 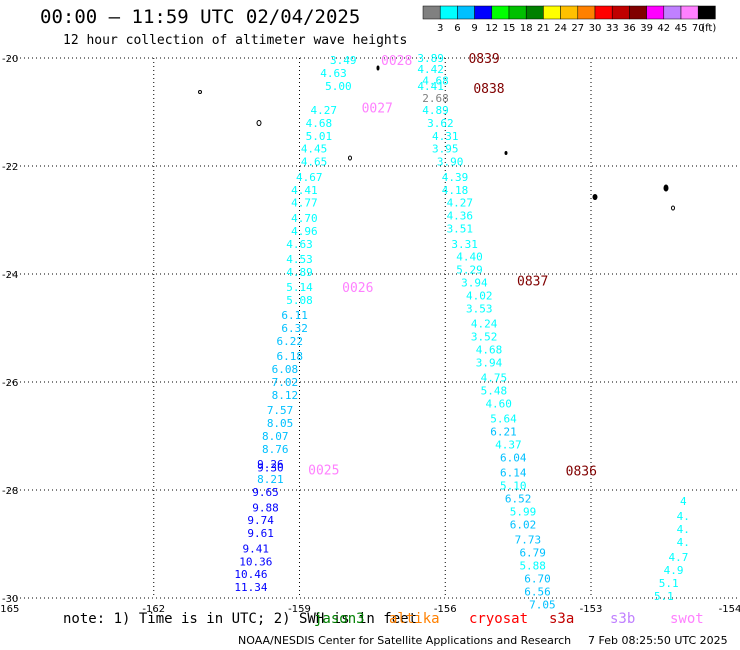 What do you see at coordinates (338, 86) in the screenshot?
I see `data-point-label: 5.00` at bounding box center [338, 86].